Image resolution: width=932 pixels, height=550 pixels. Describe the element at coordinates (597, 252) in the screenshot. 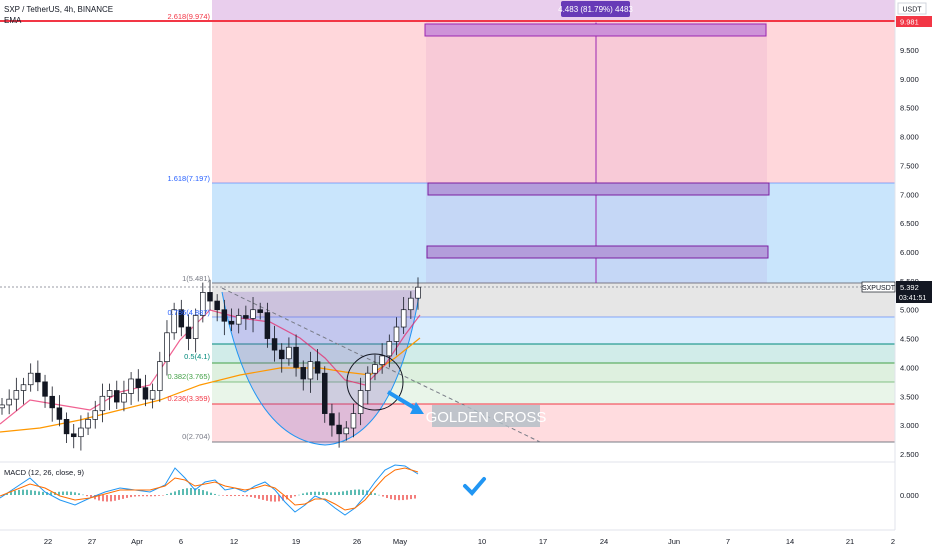

I see `target-box-low` at that location.